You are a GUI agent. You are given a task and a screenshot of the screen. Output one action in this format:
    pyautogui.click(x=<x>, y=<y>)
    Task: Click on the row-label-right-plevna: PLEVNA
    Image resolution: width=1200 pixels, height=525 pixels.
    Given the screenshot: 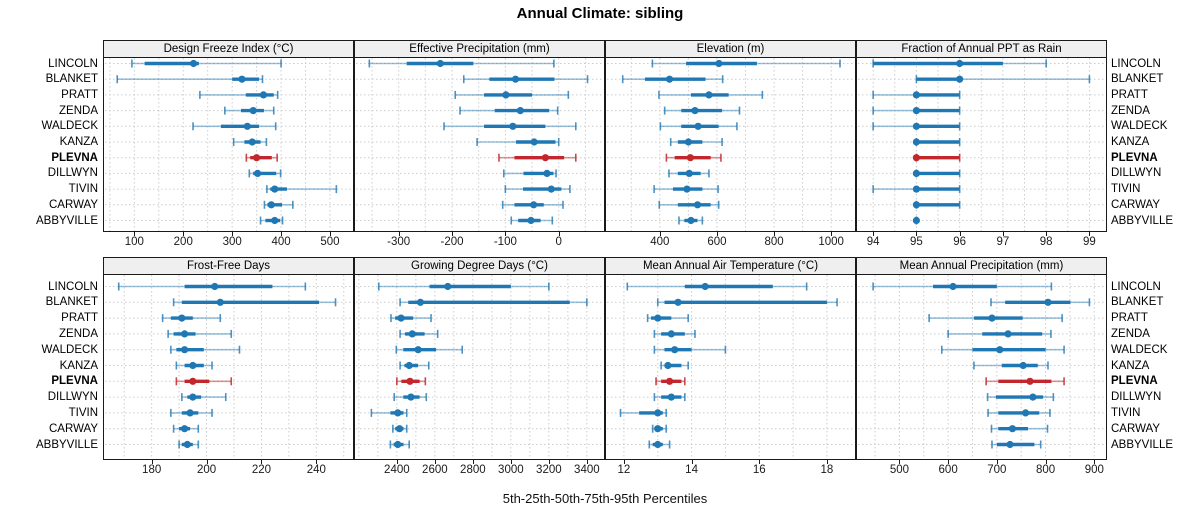 What is the action you would take?
    pyautogui.click(x=1134, y=381)
    